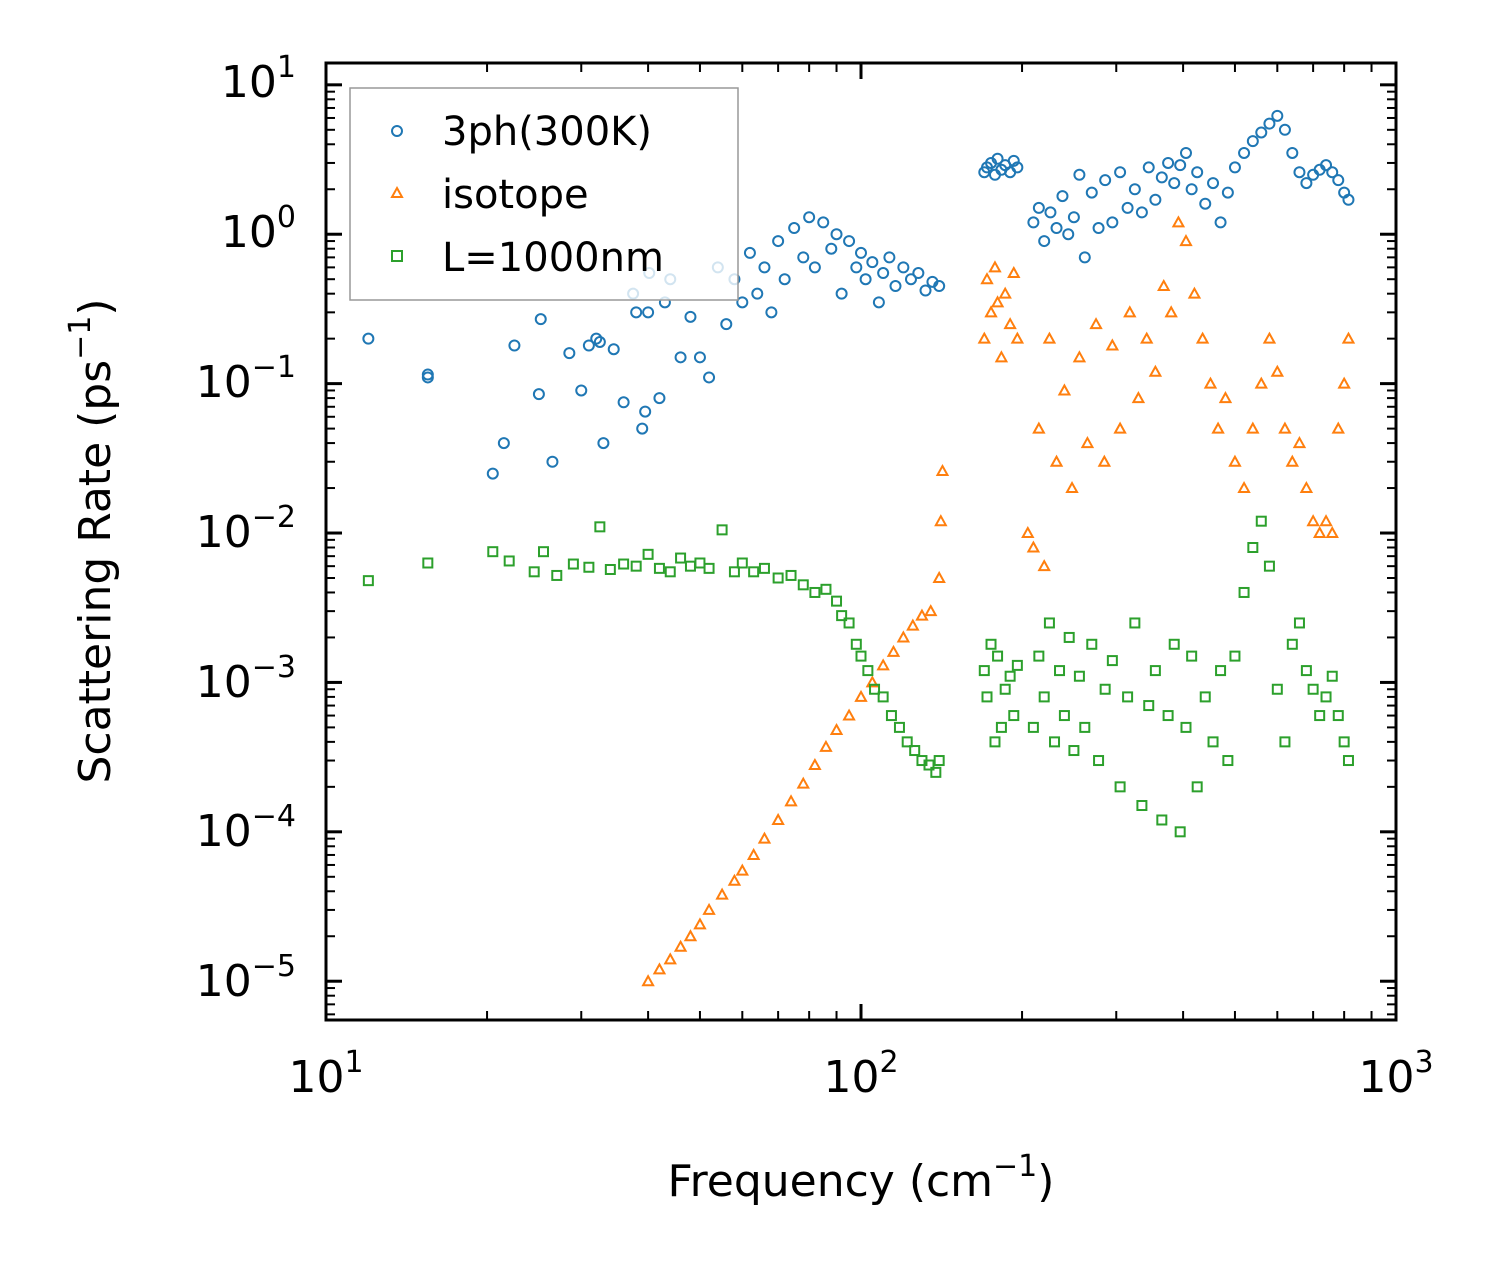 Image resolution: width=1504 pixels, height=1269 pixels. What do you see at coordinates (246, 828) in the screenshot?
I see `y-tick-label-1e-4: 10⁻⁴` at bounding box center [246, 828].